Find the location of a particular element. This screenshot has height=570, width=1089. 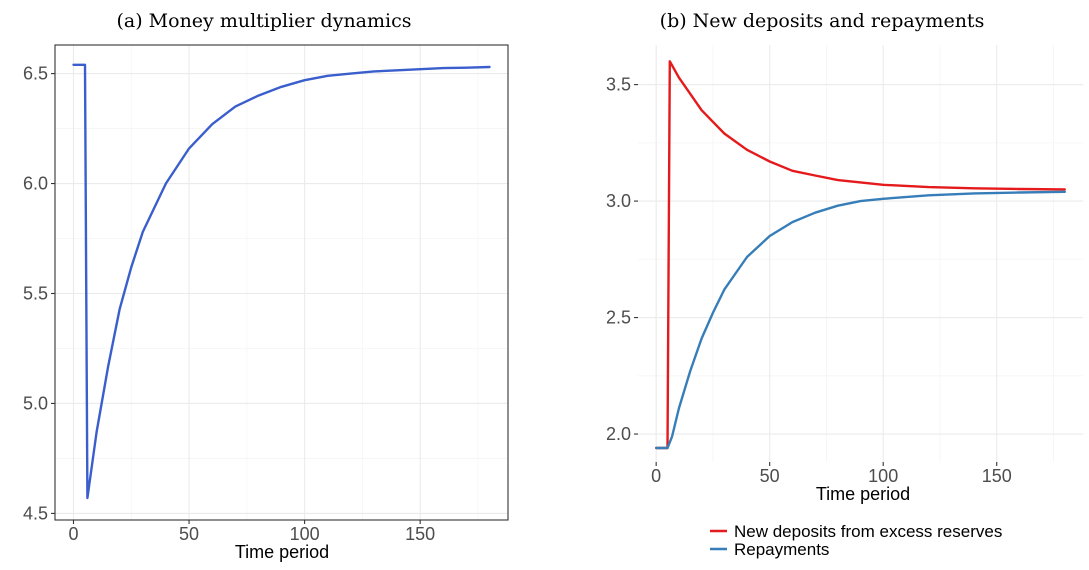

x-axis-label-a: Time period is located at coordinates (282, 552).